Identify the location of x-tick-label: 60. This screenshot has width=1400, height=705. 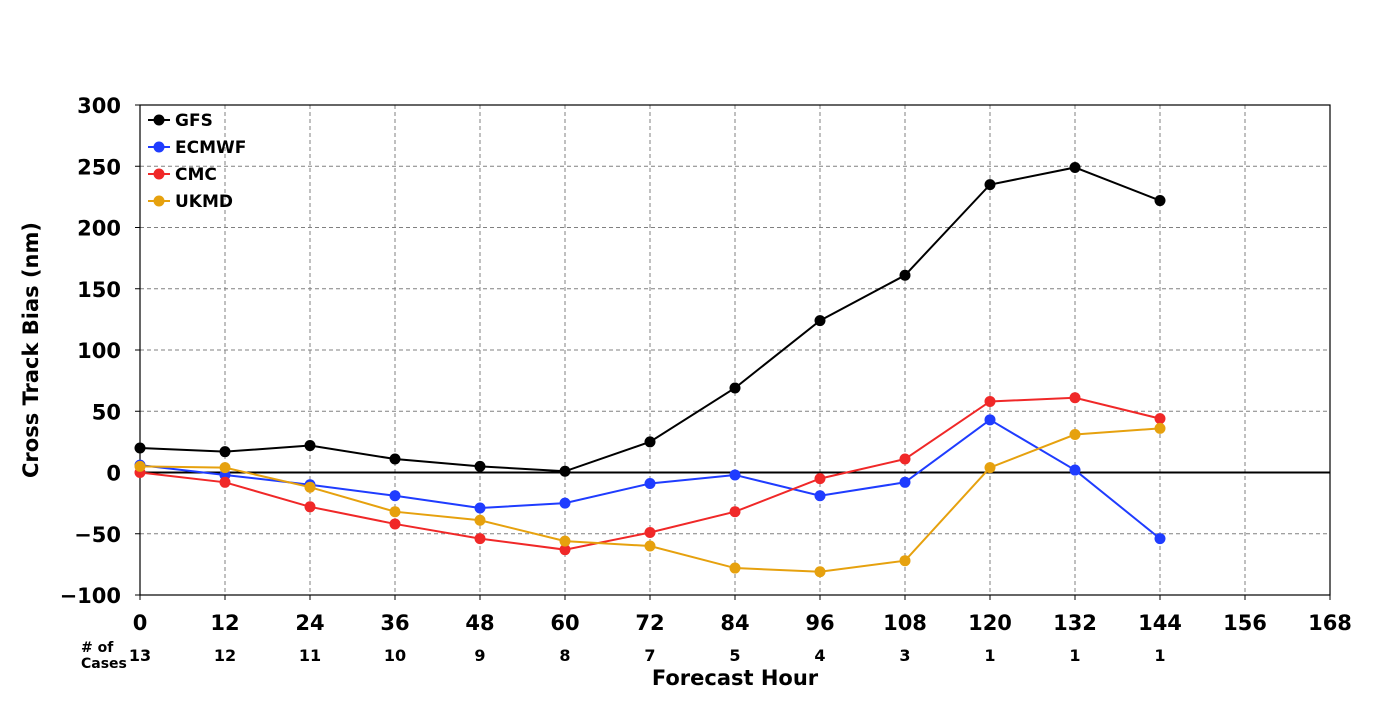
(564, 623).